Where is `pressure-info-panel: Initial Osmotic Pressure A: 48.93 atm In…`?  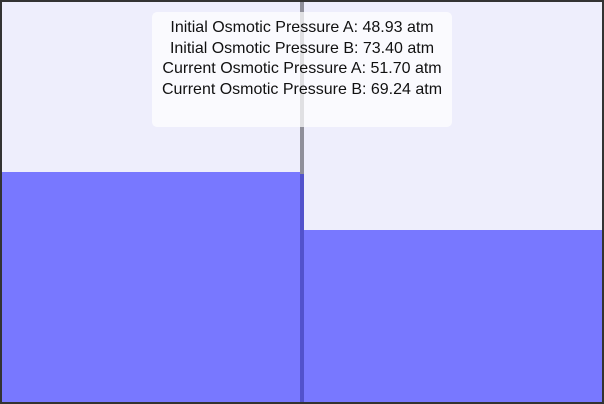 pressure-info-panel: Initial Osmotic Pressure A: 48.93 atm In… is located at coordinates (302, 69).